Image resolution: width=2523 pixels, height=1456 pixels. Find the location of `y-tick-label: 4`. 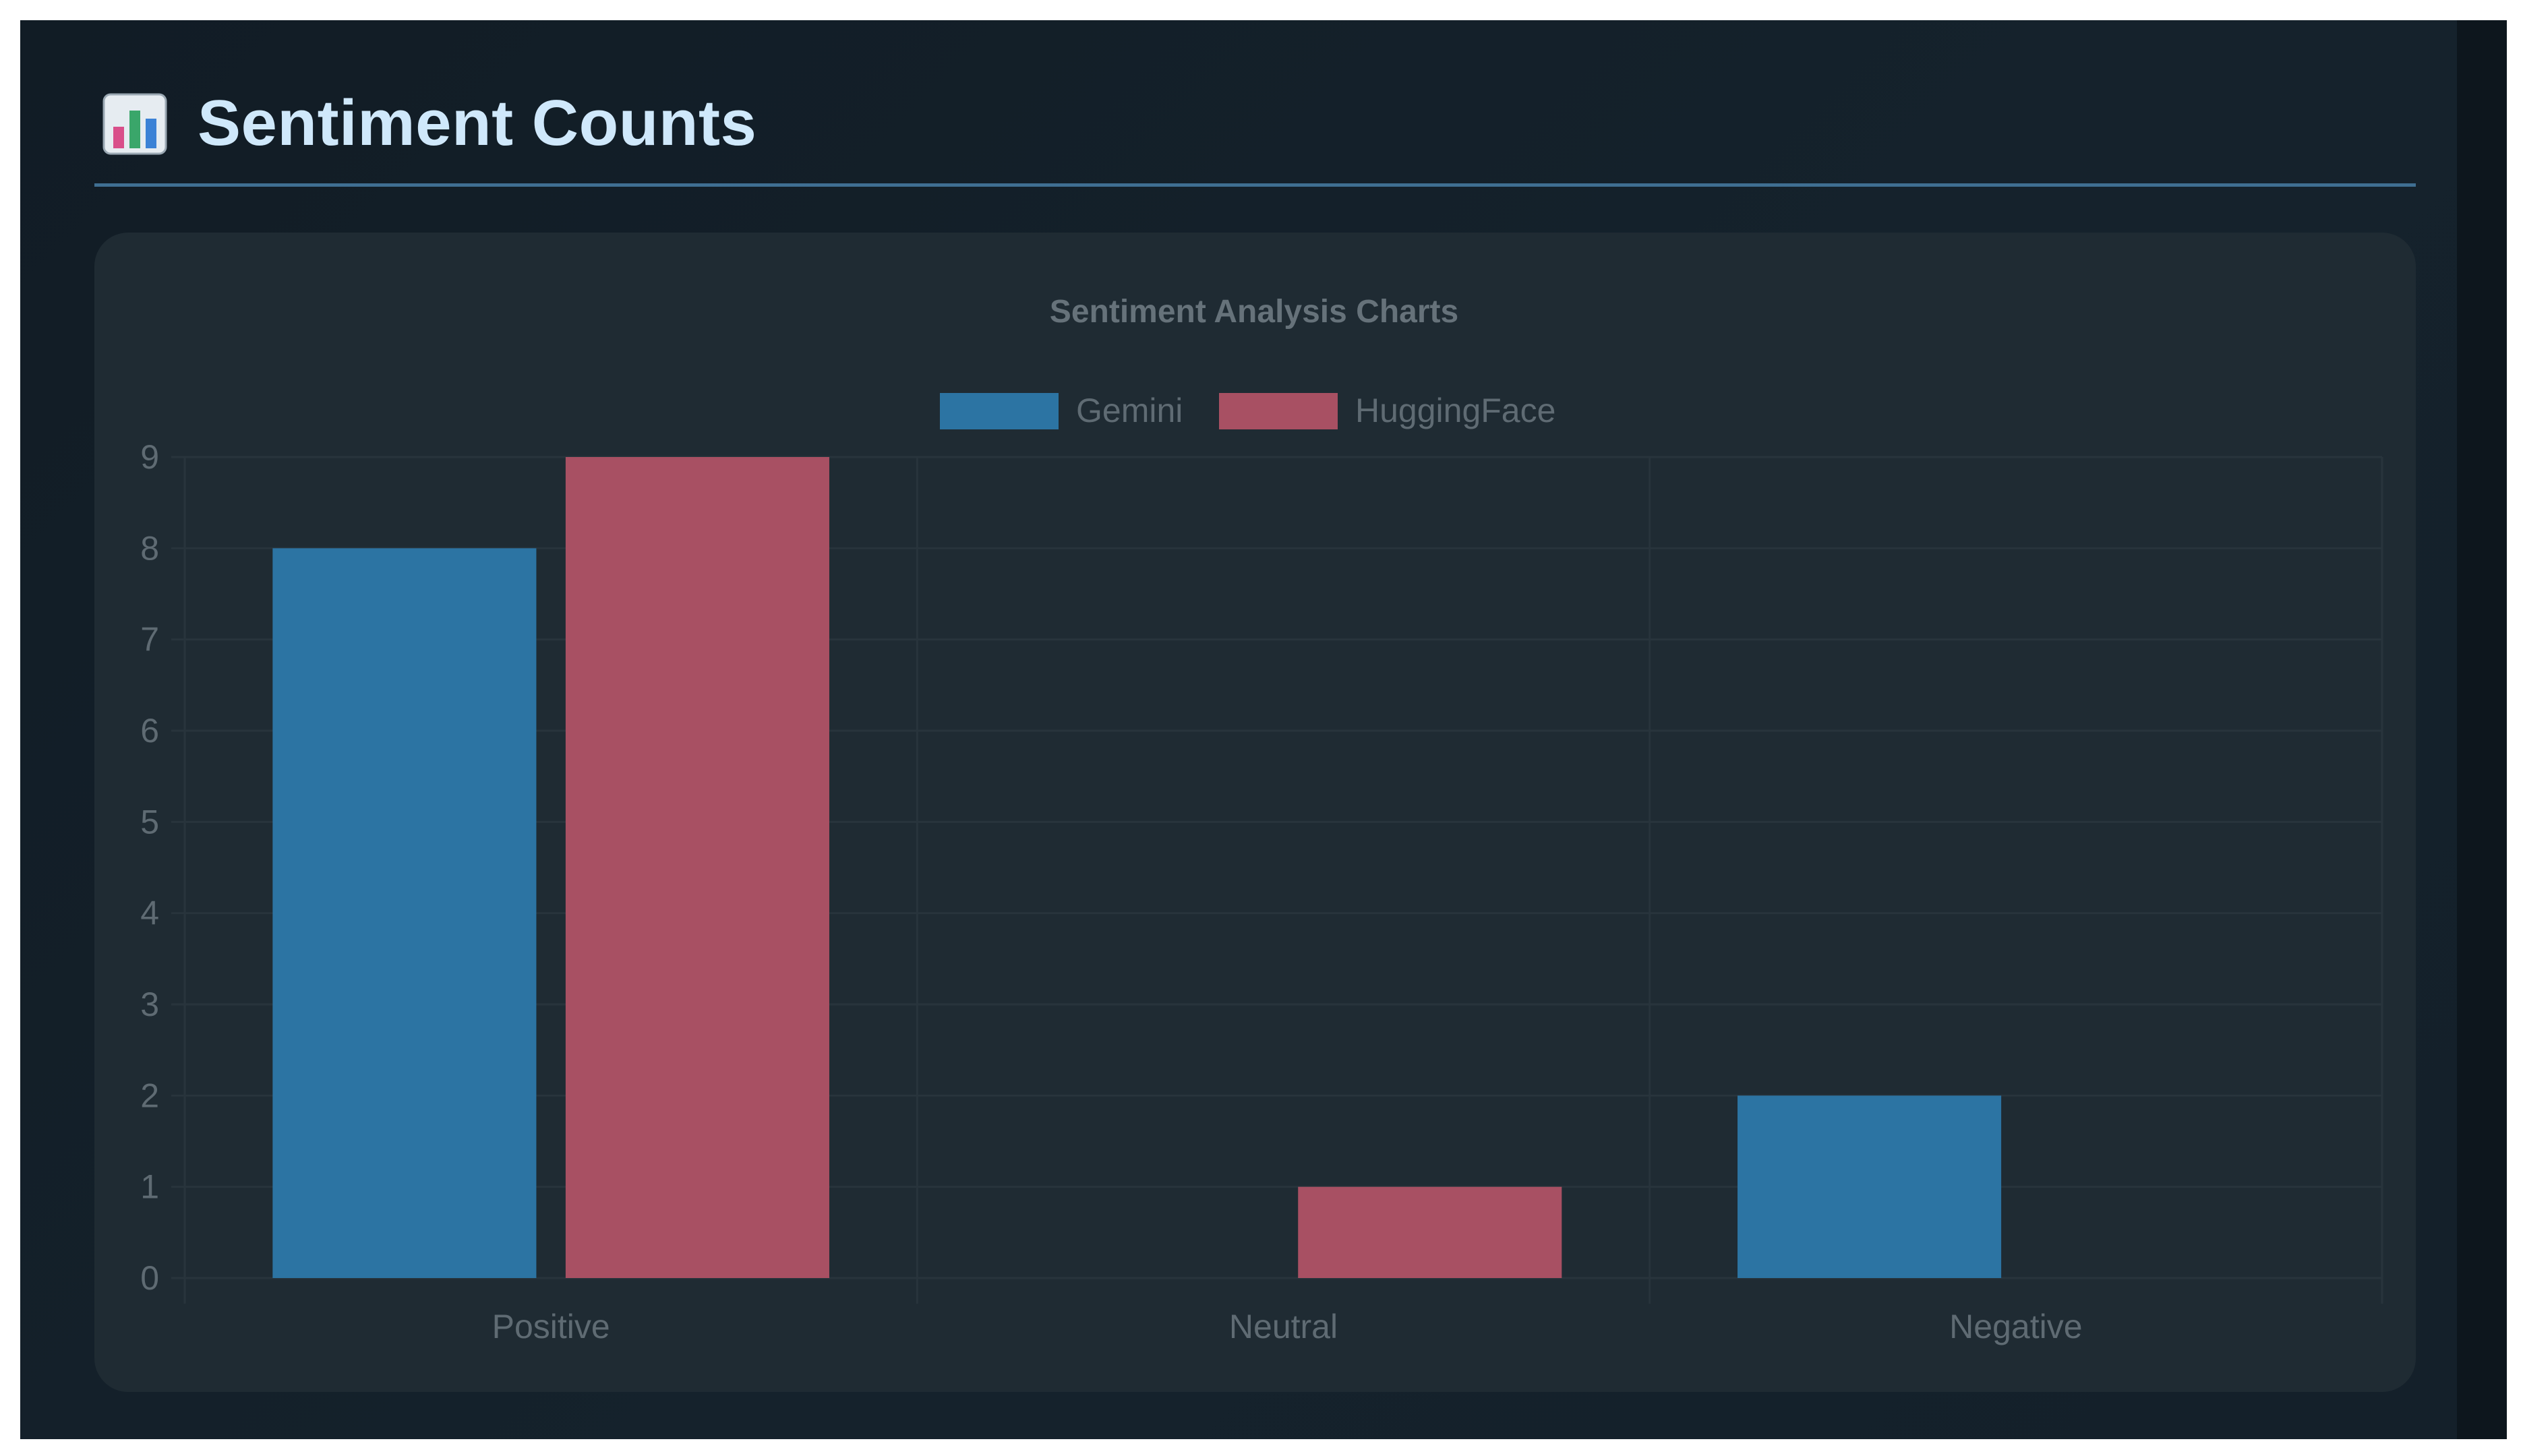

y-tick-label: 4 is located at coordinates (149, 913).